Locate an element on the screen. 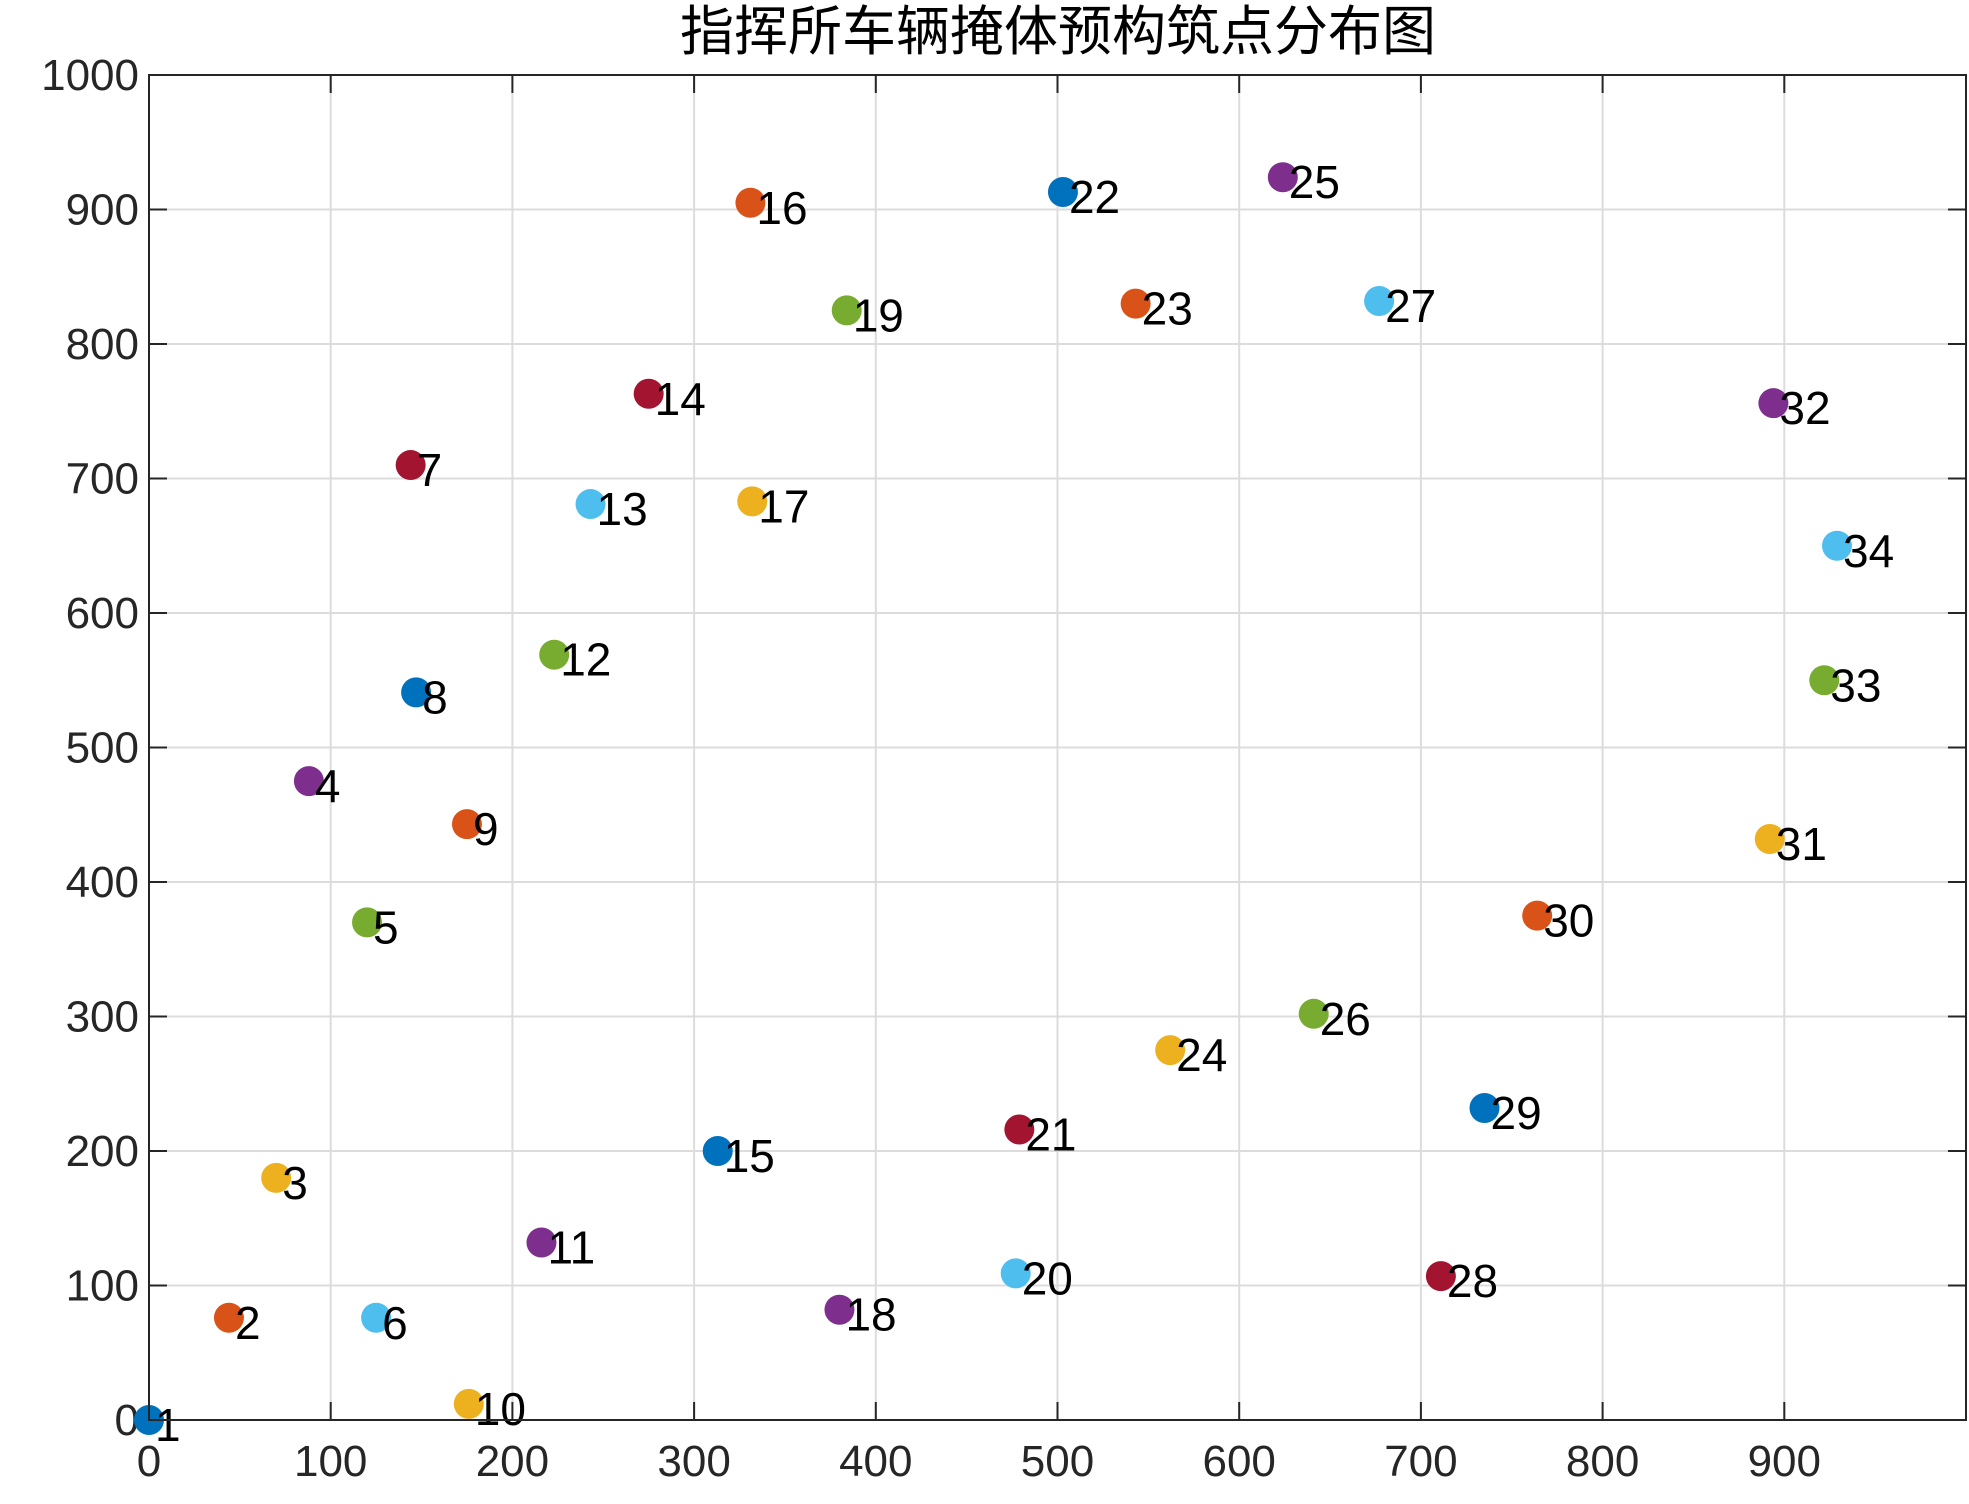 The image size is (1969, 1504). point-label-9: 9 is located at coordinates (486, 829).